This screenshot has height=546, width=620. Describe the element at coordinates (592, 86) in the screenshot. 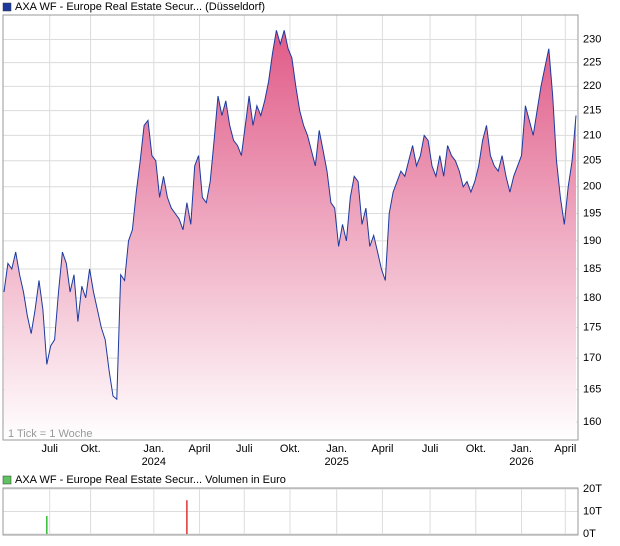

I see `y-tick-label: 220` at that location.